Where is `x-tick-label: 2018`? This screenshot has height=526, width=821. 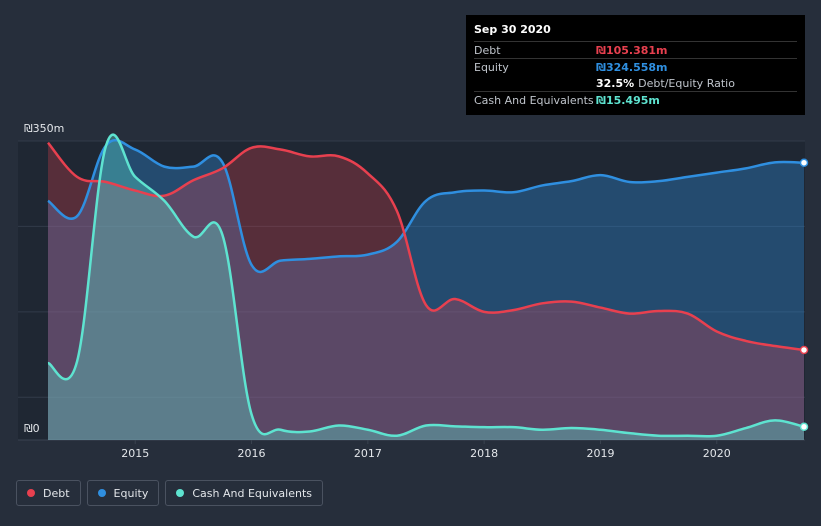
x-tick-label: 2018 is located at coordinates (484, 453).